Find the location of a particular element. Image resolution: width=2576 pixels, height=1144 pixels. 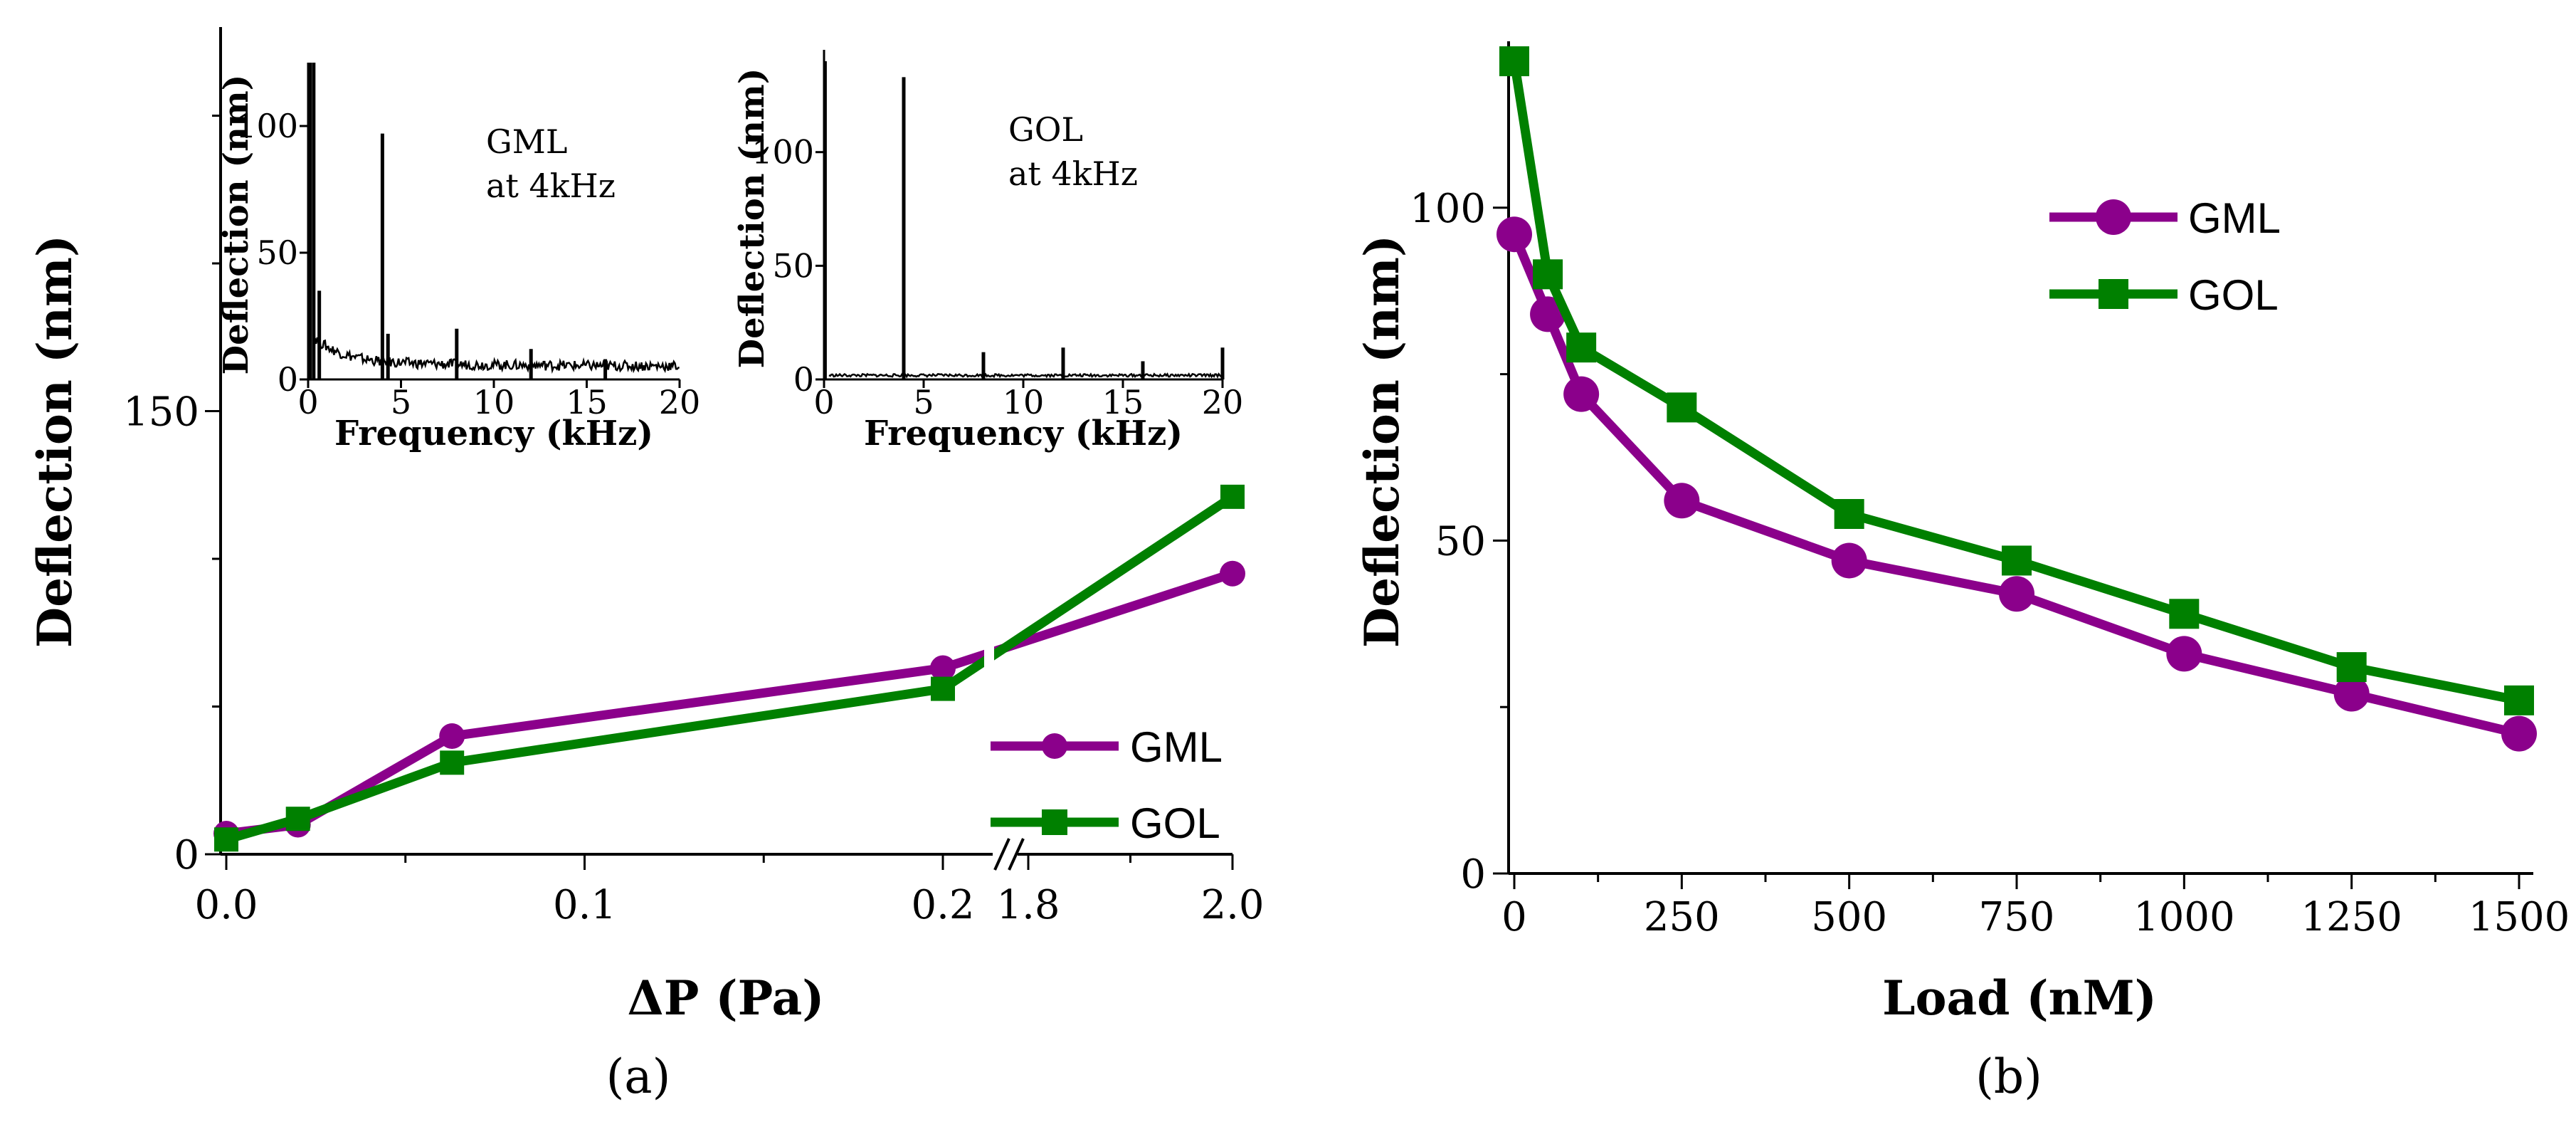

panel-a-x-axis-title: ΔP (Pa) is located at coordinates (726, 998).